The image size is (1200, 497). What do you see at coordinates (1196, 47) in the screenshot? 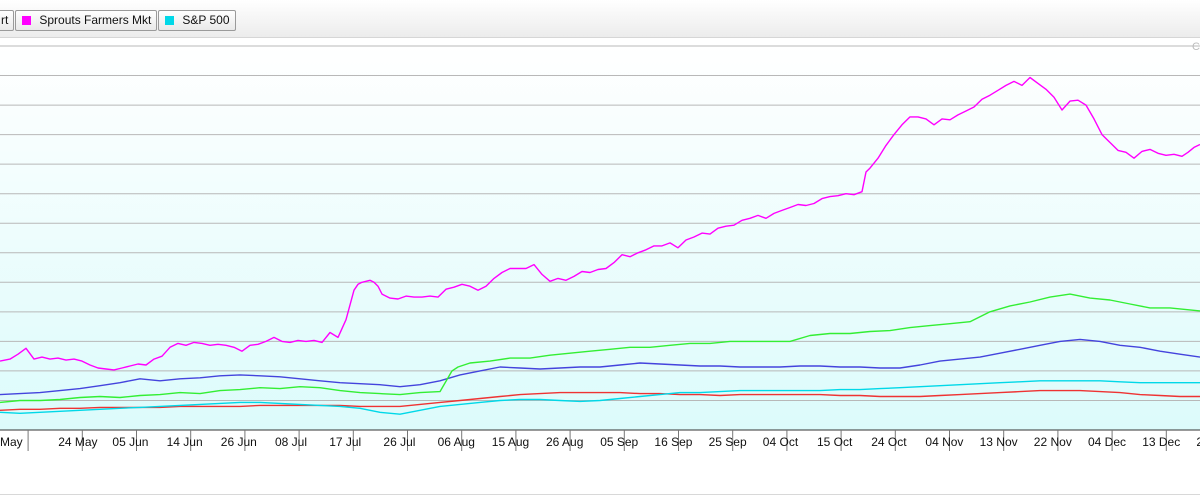
I see `corner-label: C` at bounding box center [1196, 47].